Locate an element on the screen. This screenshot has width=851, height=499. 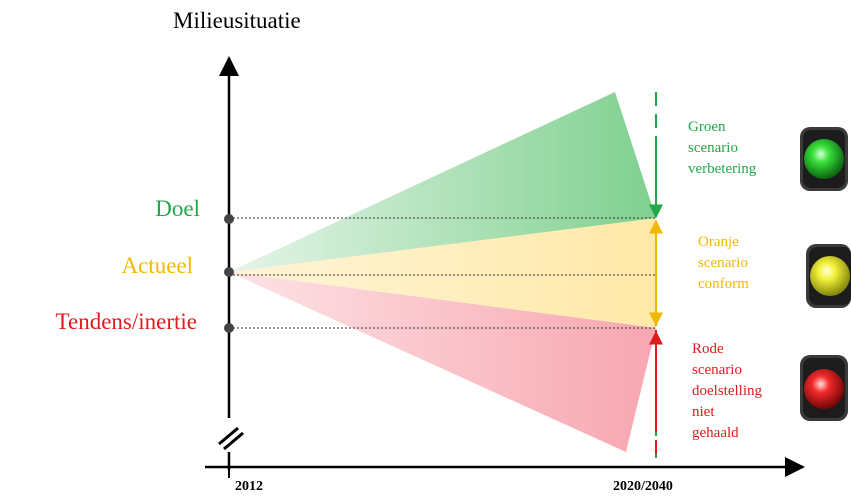
red-scenario-text: Rode scenario doelstelling niet gehaald is located at coordinates (727, 391).